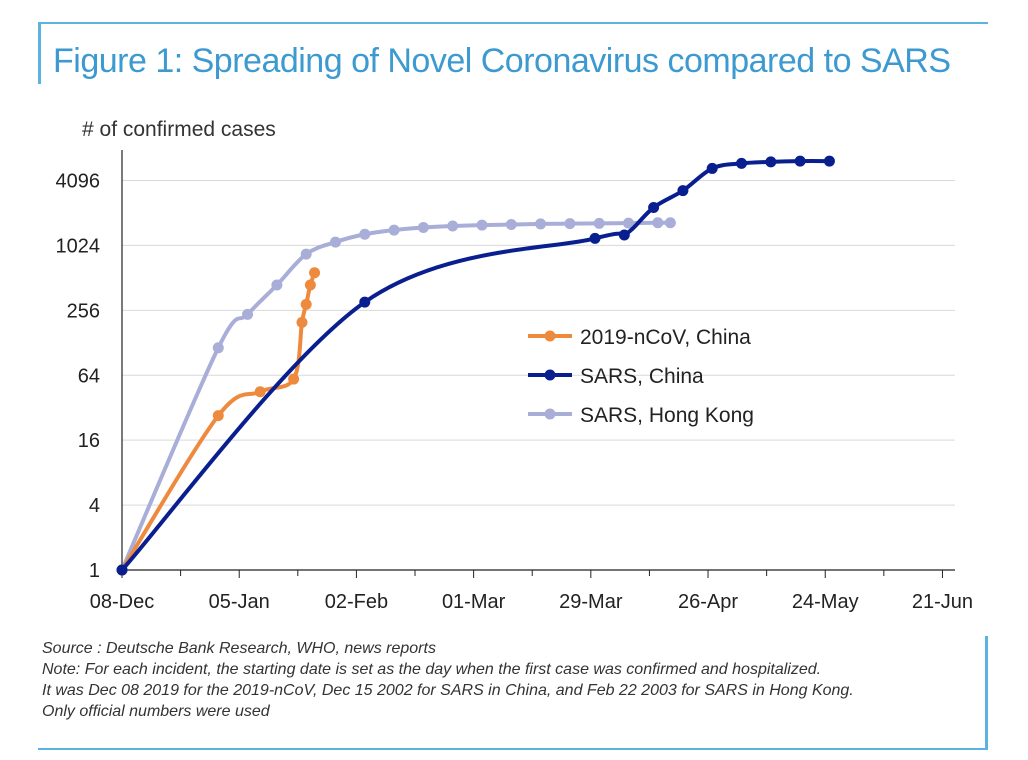 The image size is (1028, 760). What do you see at coordinates (89, 376) in the screenshot?
I see `y-tick-label: 64` at bounding box center [89, 376].